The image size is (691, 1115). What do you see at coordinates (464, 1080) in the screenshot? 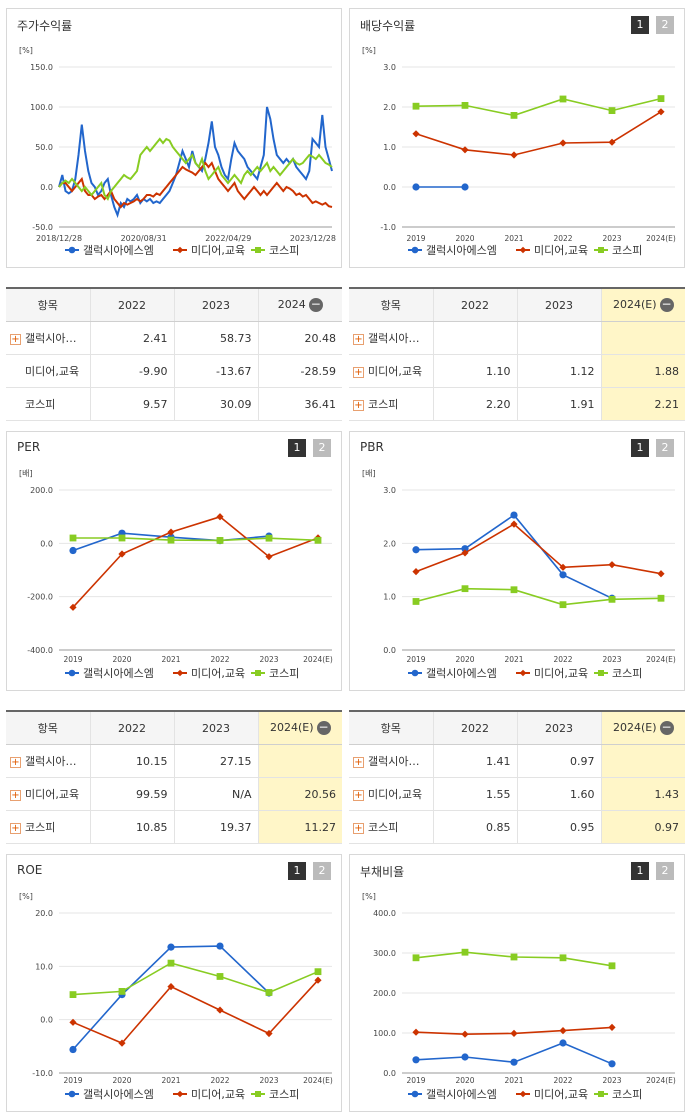
I see `x-tick-label: 2020` at bounding box center [464, 1080].